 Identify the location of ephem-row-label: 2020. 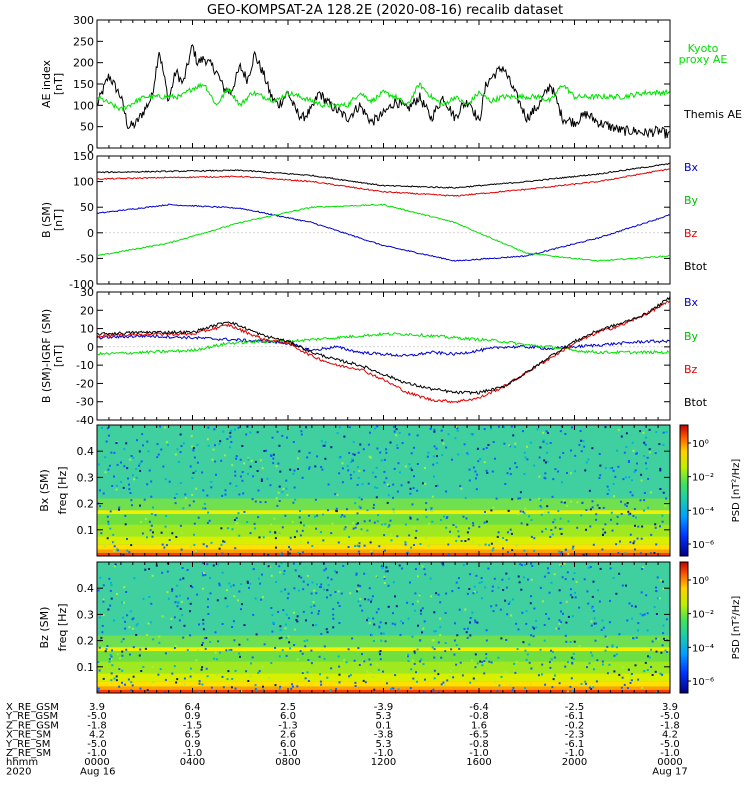
(18, 771).